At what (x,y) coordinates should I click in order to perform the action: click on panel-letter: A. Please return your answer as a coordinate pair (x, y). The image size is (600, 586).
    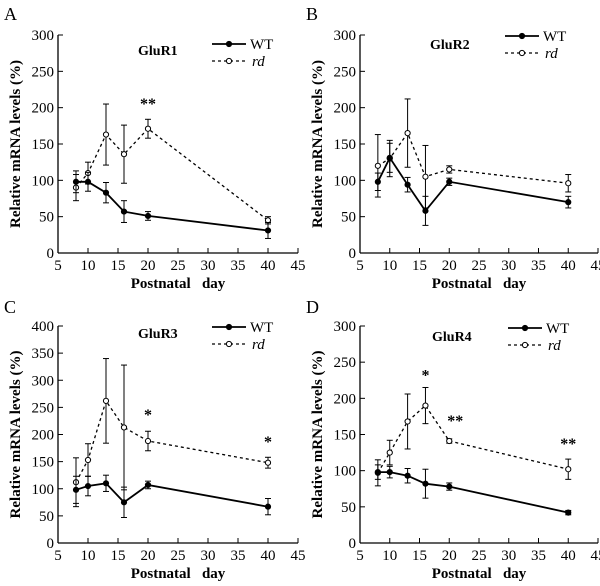
    Looking at the image, I should click on (10, 14).